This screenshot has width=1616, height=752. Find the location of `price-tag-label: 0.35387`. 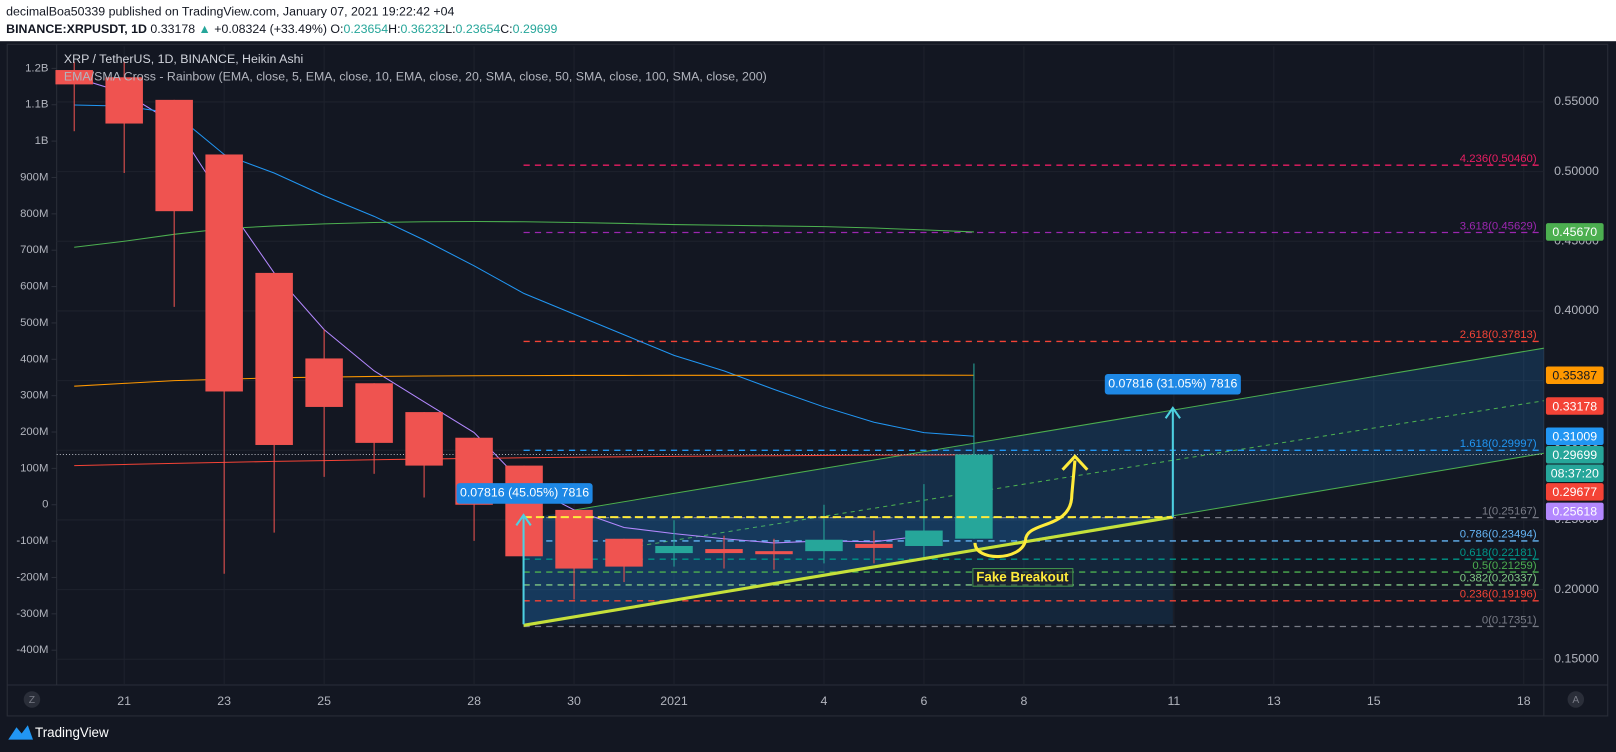

price-tag-label: 0.35387 is located at coordinates (1574, 376).